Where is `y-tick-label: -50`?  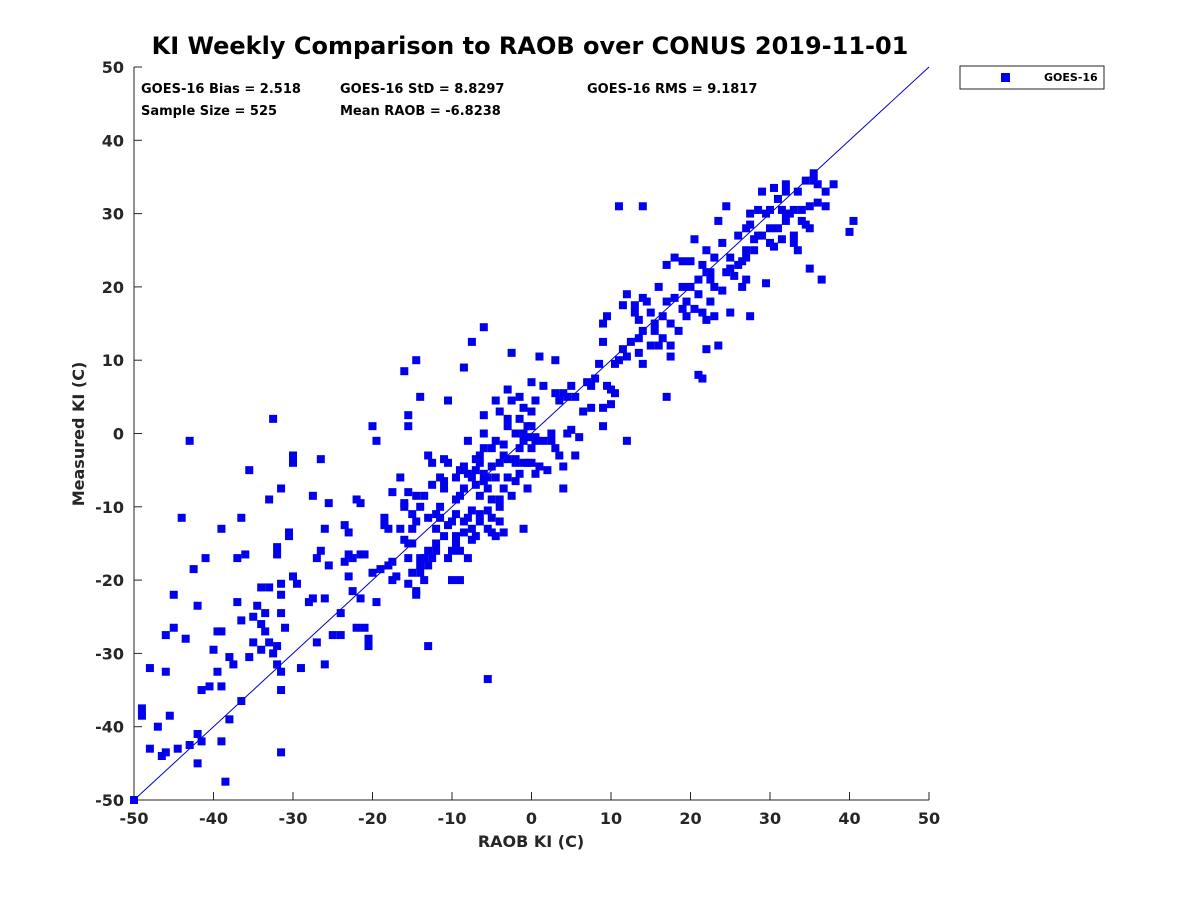
y-tick-label: -50 is located at coordinates (109, 800).